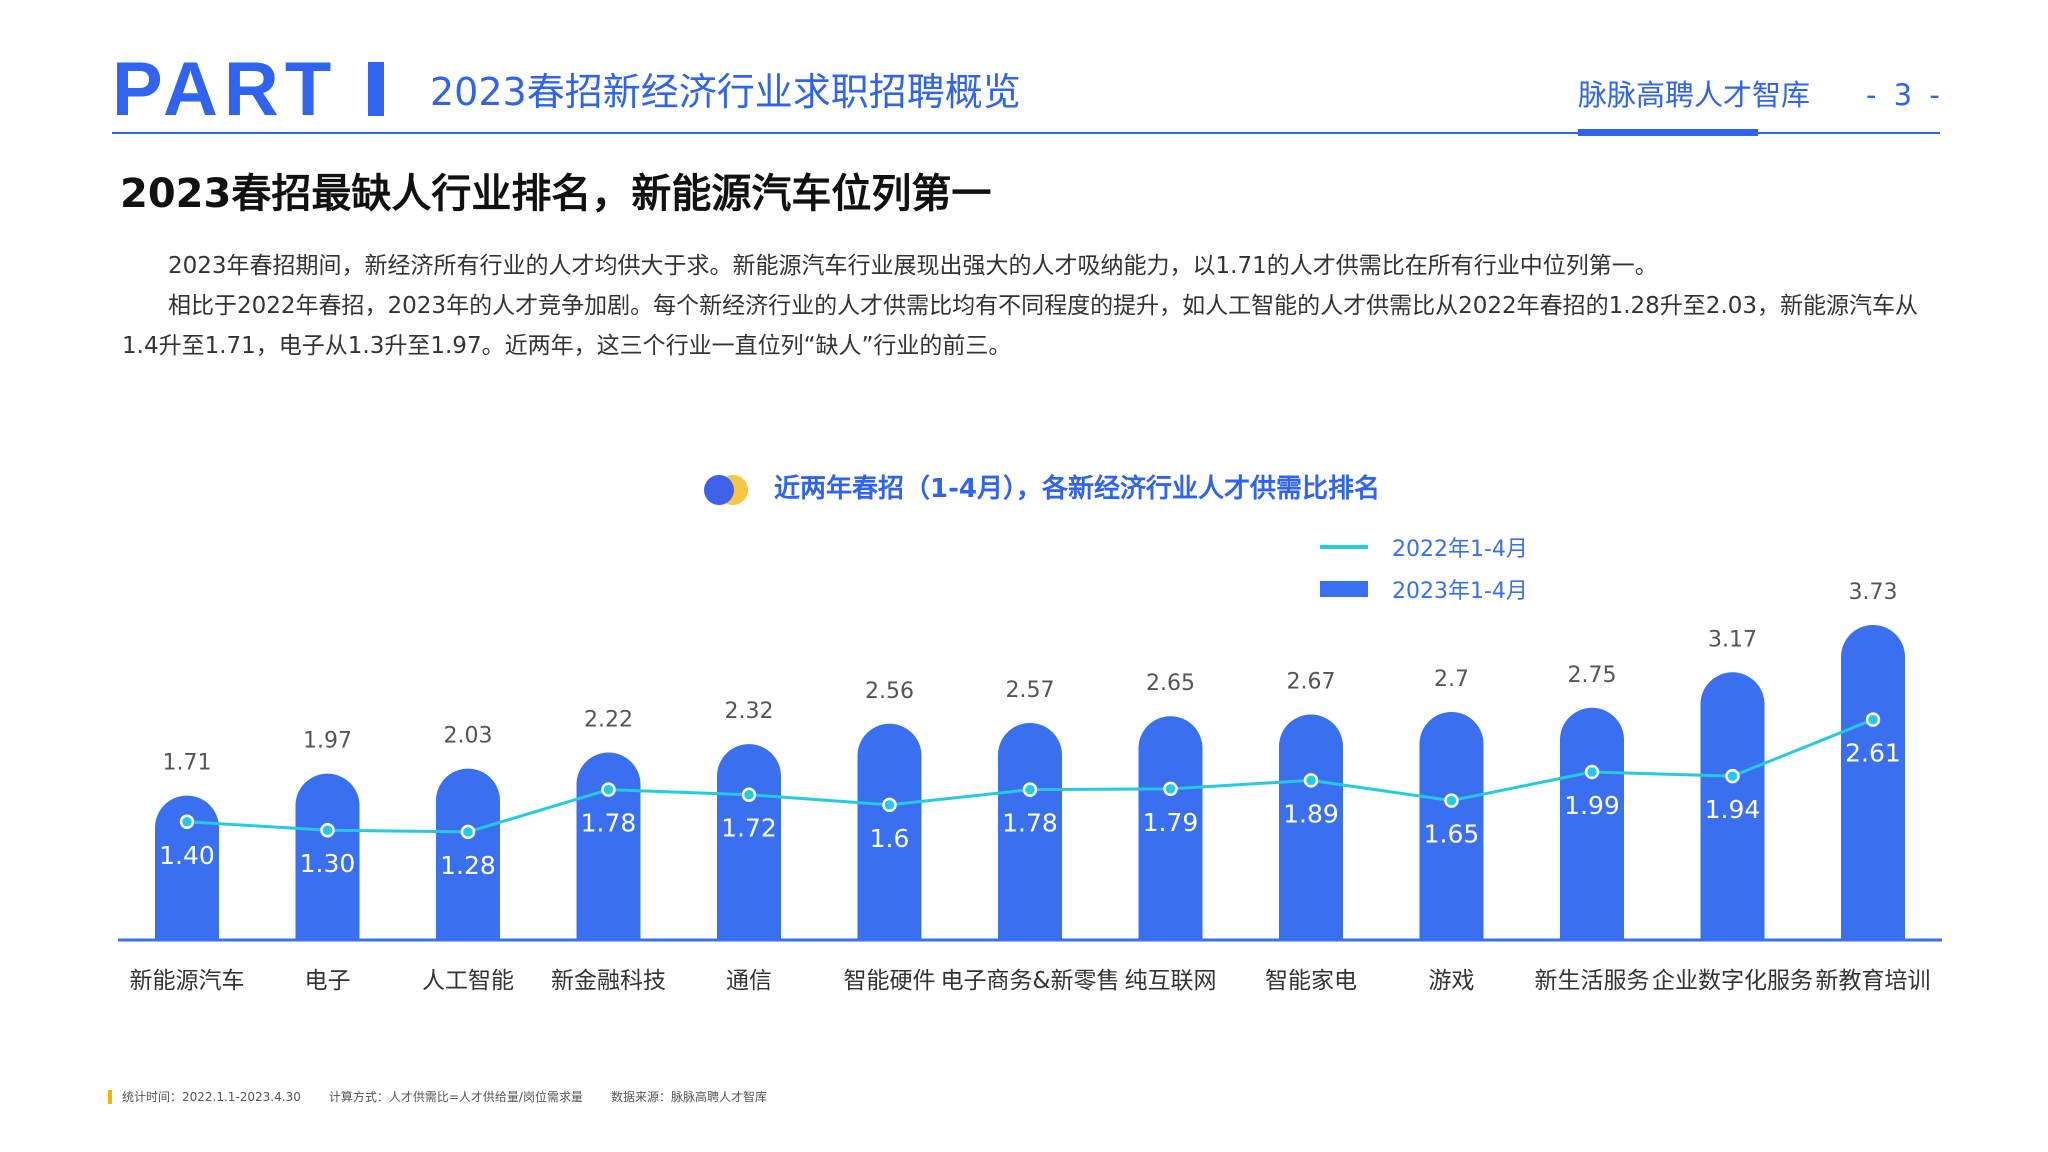 The width and height of the screenshot is (2048, 1152). What do you see at coordinates (749, 711) in the screenshot?
I see `bar-value-label-4: 2.32` at bounding box center [749, 711].